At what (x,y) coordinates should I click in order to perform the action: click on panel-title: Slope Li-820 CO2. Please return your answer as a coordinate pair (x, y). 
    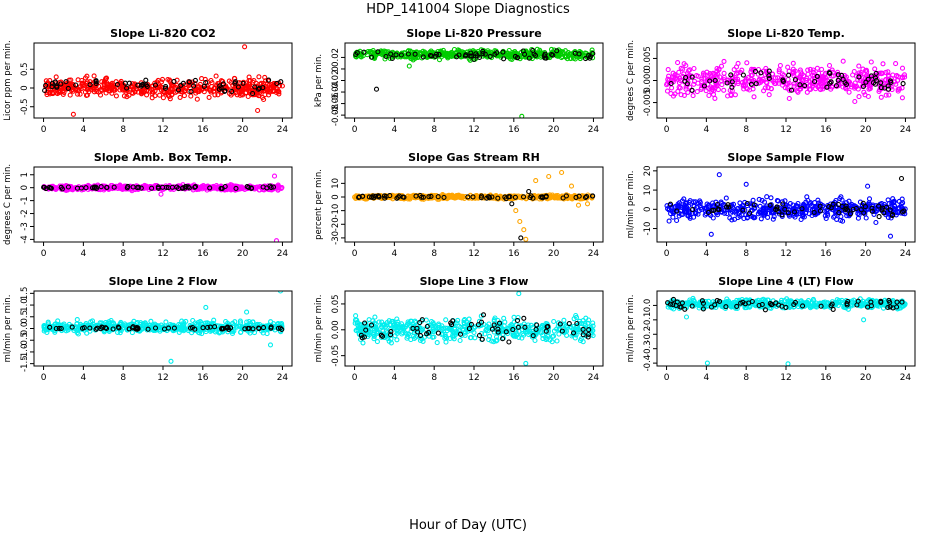
    Looking at the image, I should click on (163, 33).